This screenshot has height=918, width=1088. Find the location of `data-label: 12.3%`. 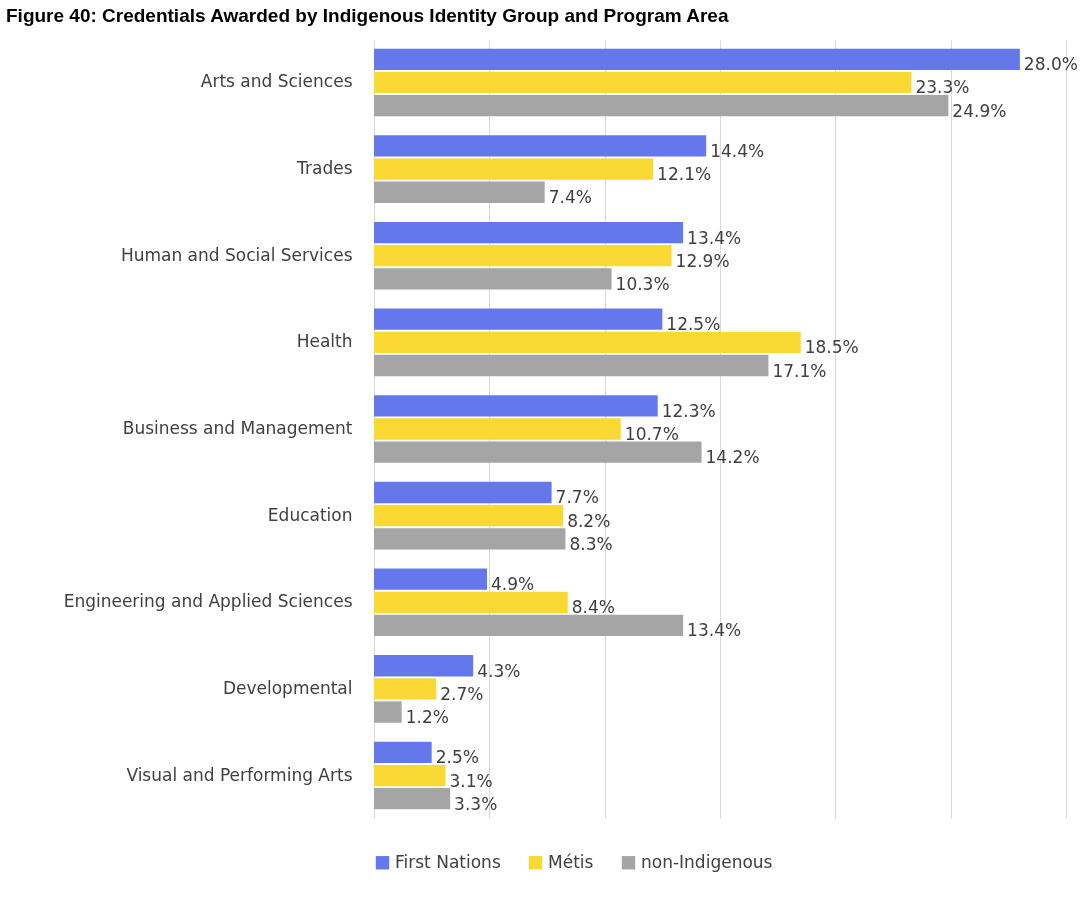

data-label: 12.3% is located at coordinates (688, 410).